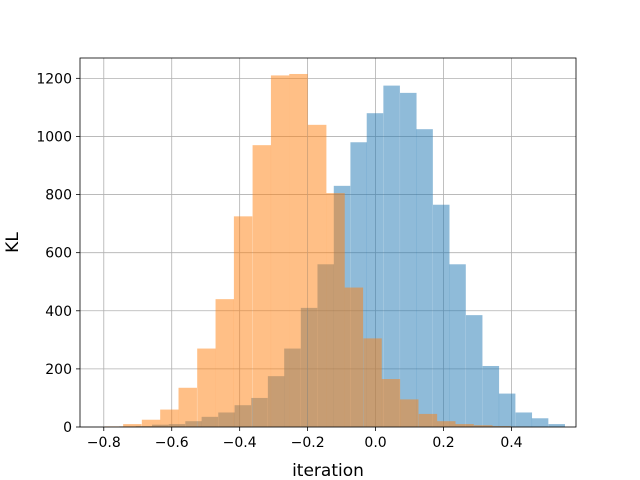 The image size is (640, 480). Describe the element at coordinates (58, 370) in the screenshot. I see `y-tick-label: 200` at that location.